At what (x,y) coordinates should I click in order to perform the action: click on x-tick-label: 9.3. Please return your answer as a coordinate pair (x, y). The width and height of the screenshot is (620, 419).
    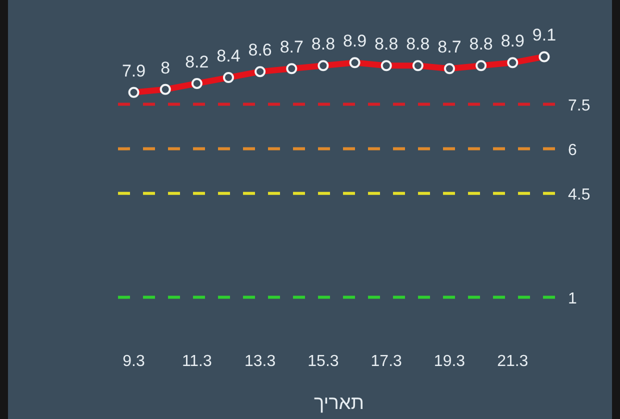
    Looking at the image, I should click on (134, 361).